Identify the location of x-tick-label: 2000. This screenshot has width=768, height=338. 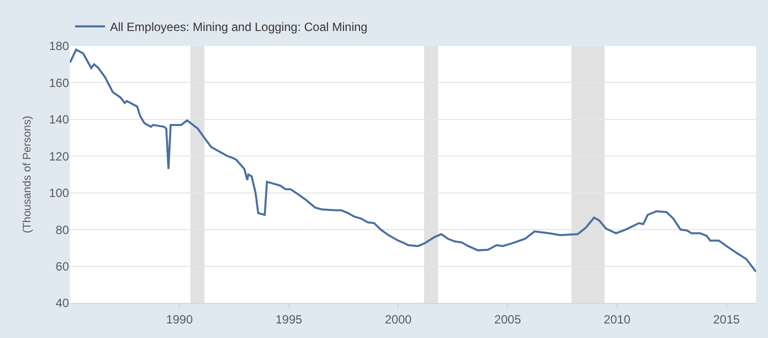
(398, 319).